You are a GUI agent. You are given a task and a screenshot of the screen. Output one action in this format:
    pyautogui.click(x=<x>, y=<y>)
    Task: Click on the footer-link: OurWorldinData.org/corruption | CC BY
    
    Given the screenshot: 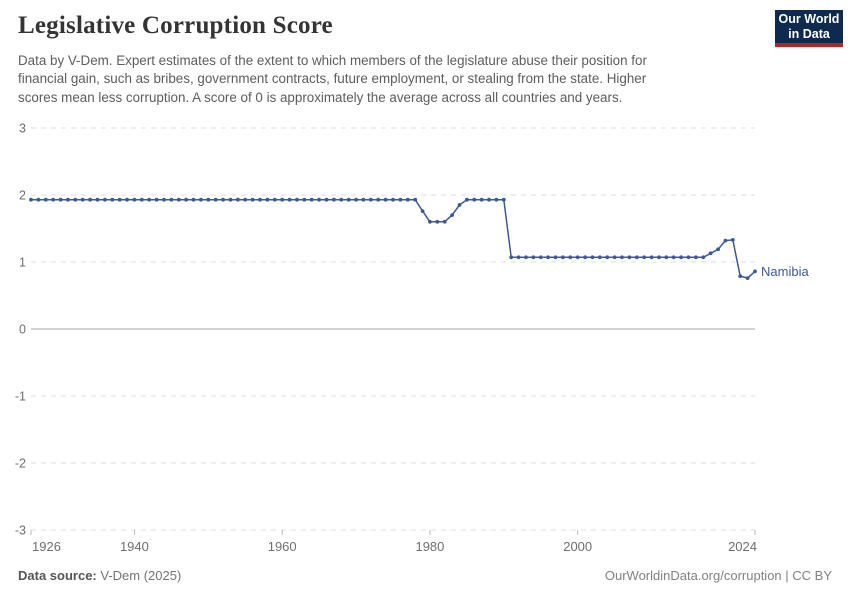 What is the action you would take?
    pyautogui.click(x=718, y=575)
    